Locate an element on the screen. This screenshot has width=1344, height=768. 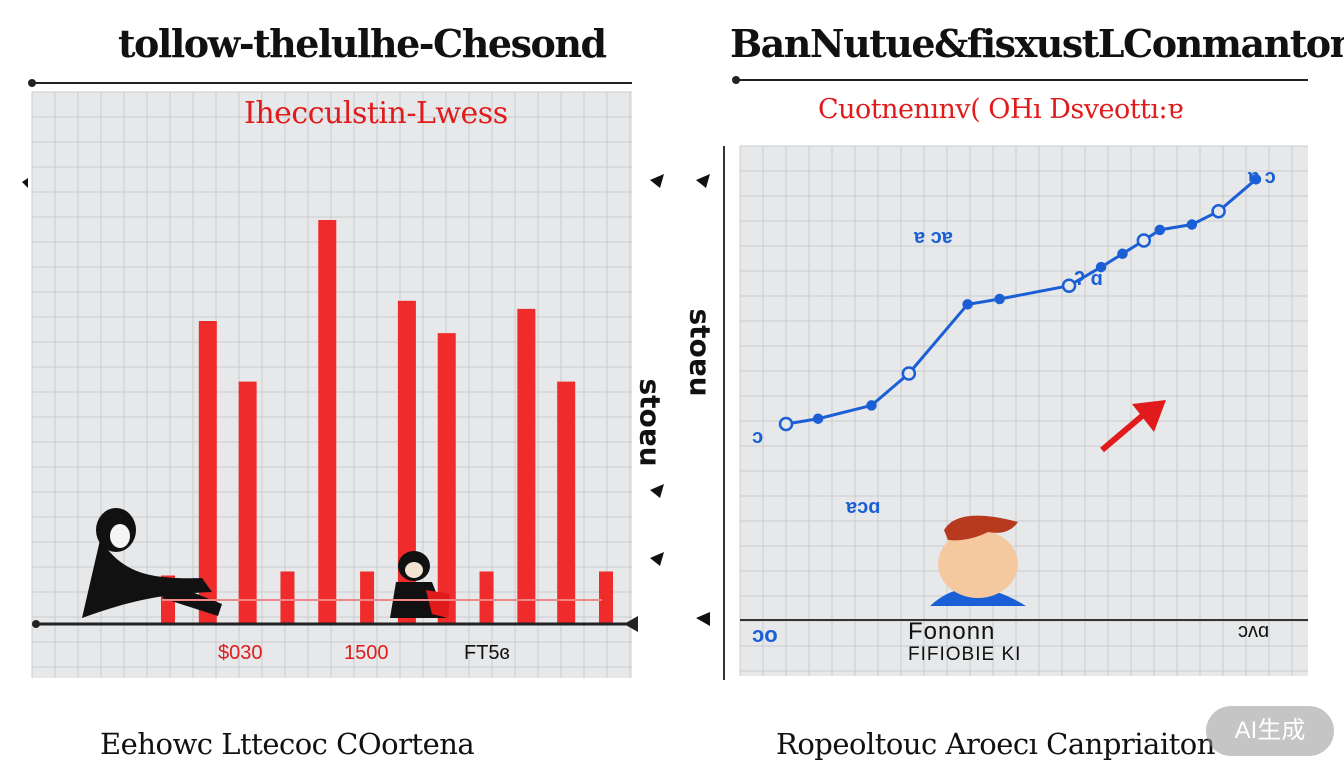
x-axis-arrow-icon is located at coordinates (631, 624).